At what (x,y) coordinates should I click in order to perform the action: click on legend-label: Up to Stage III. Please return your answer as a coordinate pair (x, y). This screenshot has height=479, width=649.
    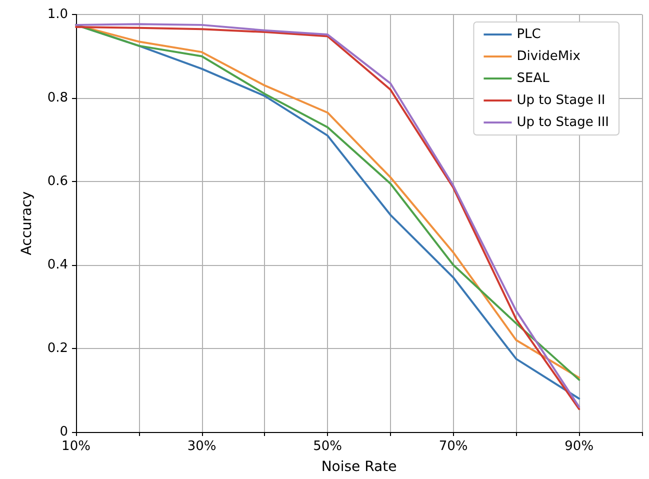
    Looking at the image, I should click on (563, 122).